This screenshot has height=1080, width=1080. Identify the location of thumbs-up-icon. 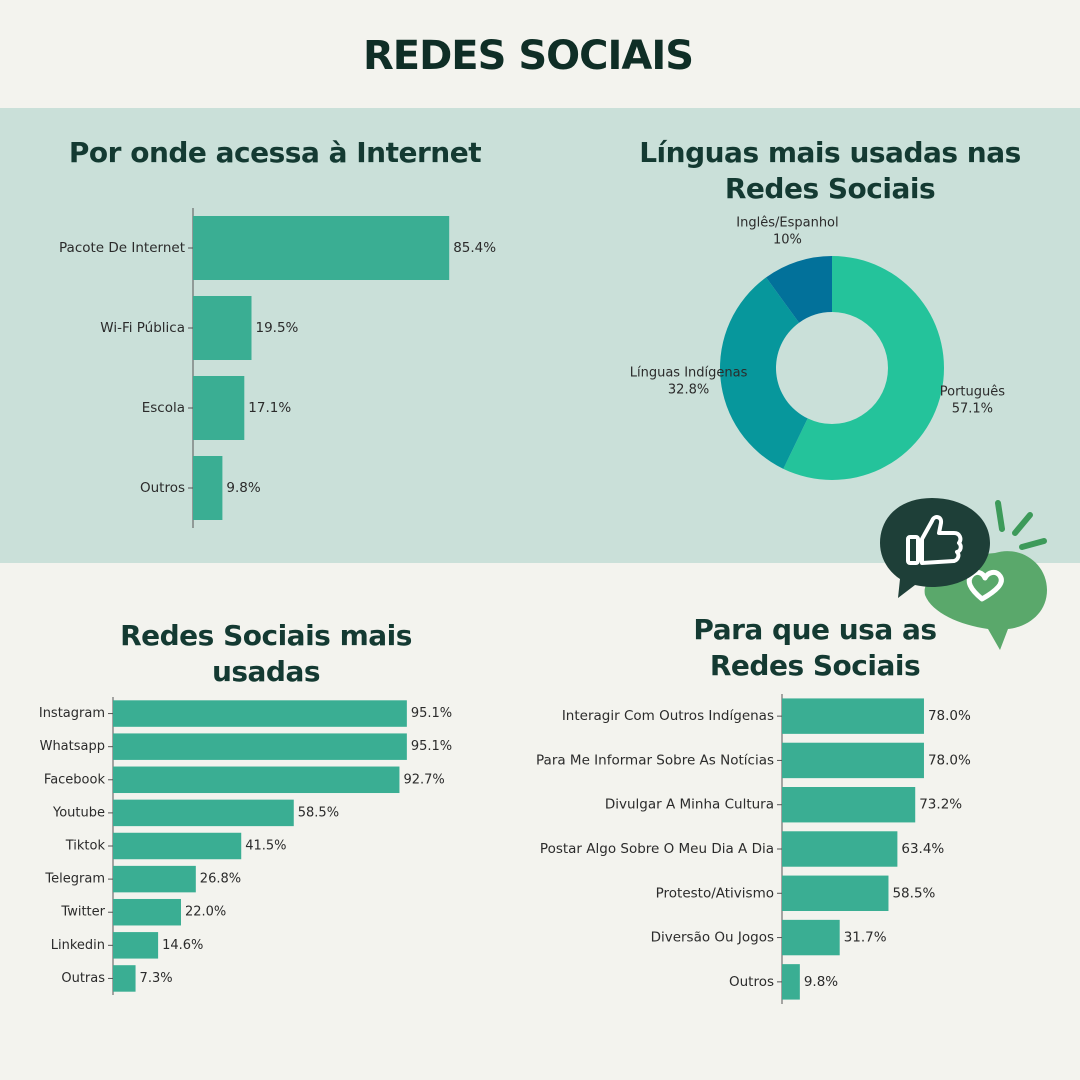
(934, 540).